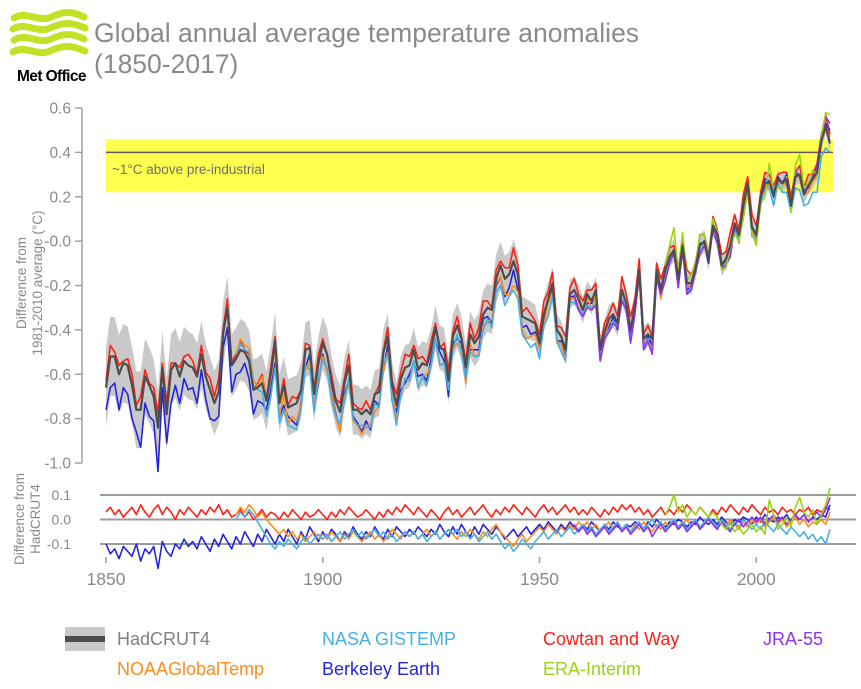  Describe the element at coordinates (322, 579) in the screenshot. I see `x-tick-label: 1900` at that location.